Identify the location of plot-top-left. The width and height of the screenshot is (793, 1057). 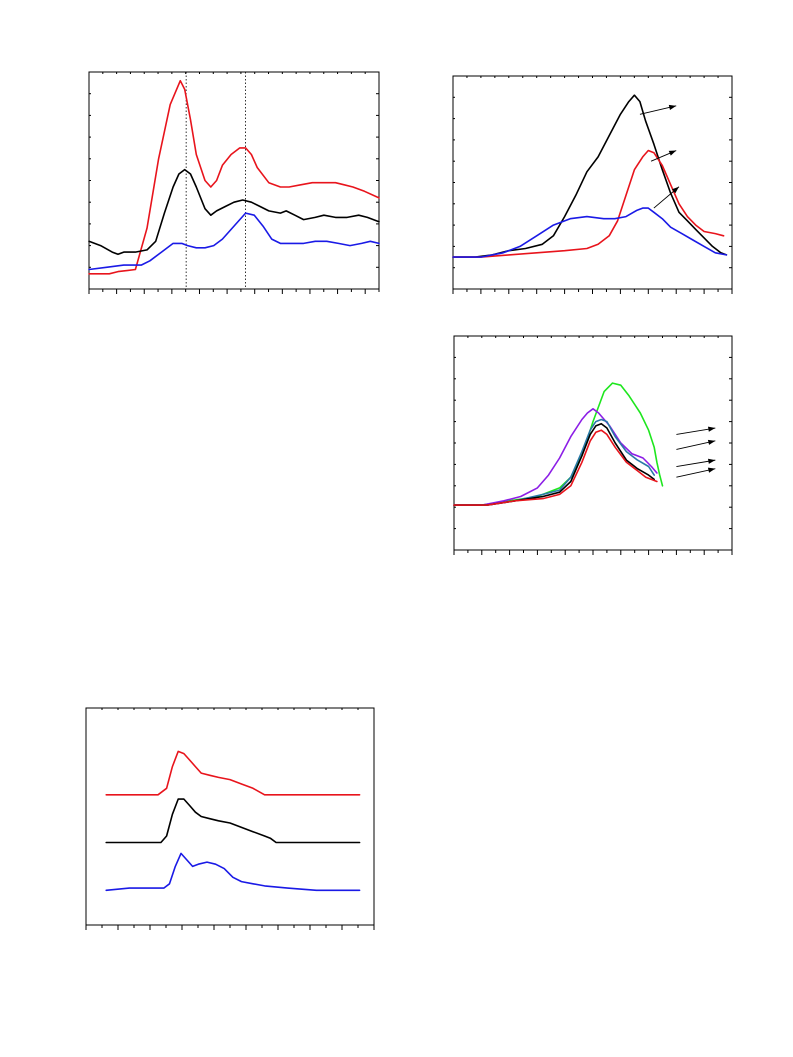
(234, 182).